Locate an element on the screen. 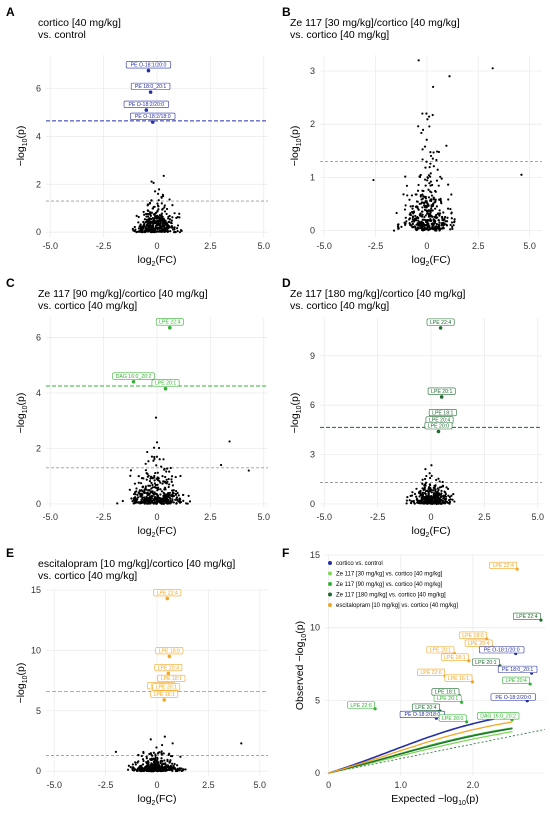 Image resolution: width=550 pixels, height=814 pixels. grid is located at coordinates (435, 665).